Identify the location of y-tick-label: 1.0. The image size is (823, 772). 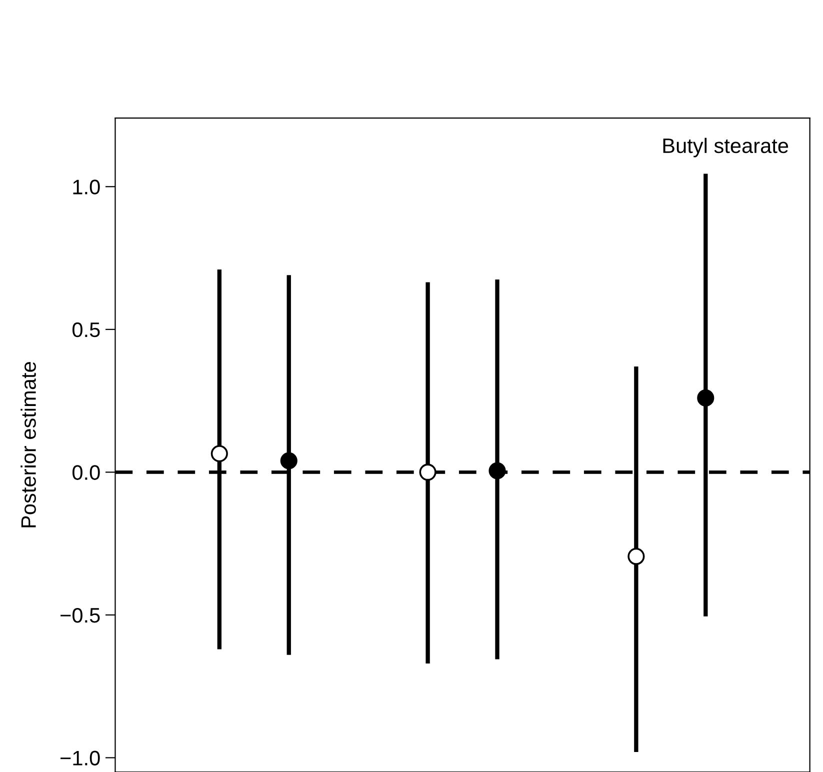
(86, 187).